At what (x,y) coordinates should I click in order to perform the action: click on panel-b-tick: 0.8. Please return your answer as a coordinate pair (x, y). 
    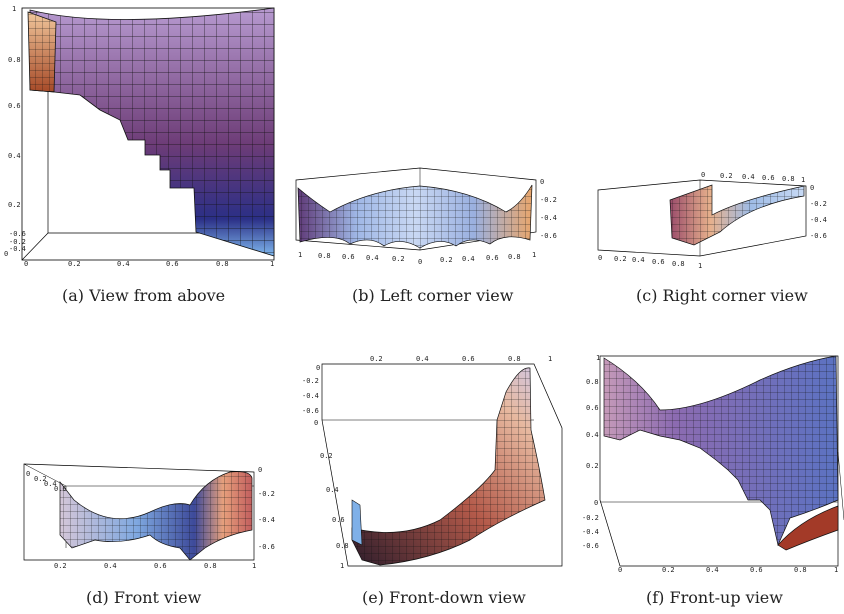
    Looking at the image, I should click on (514, 257).